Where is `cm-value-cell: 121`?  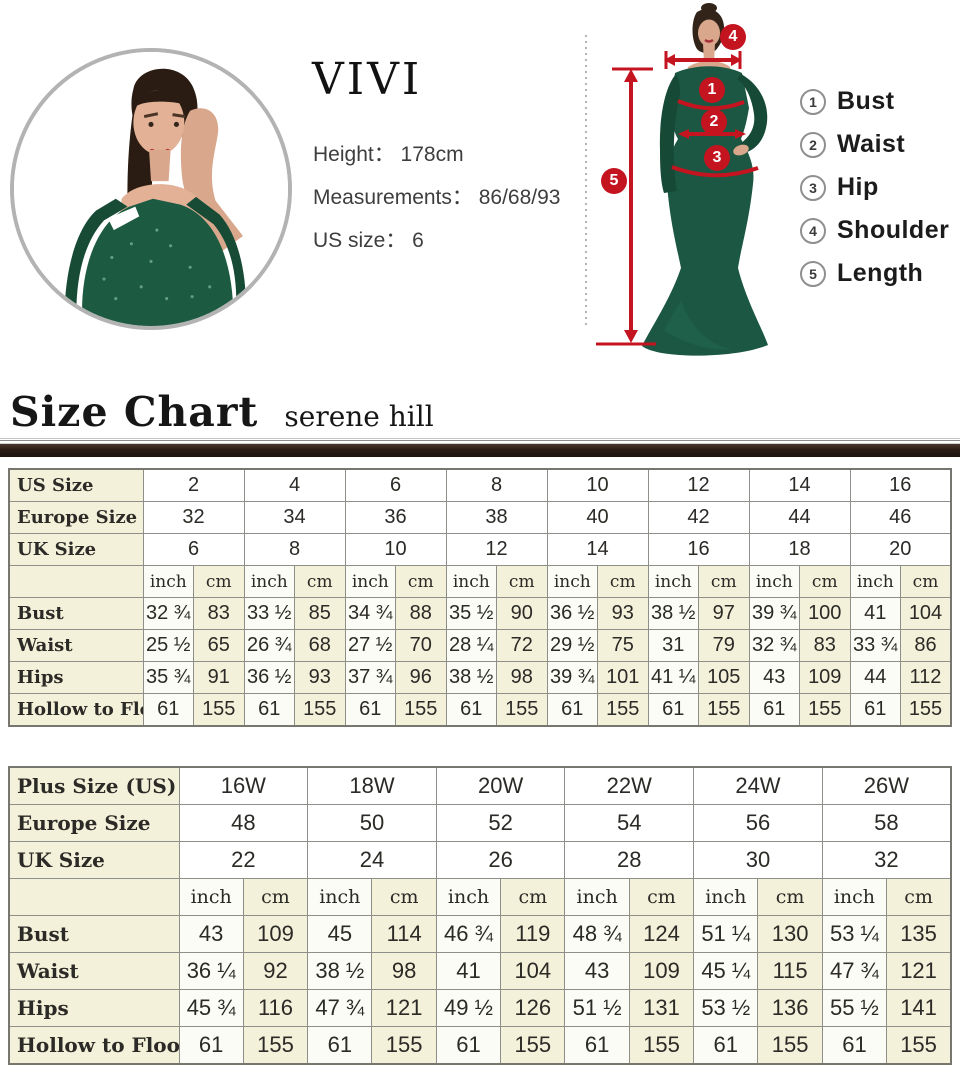 cm-value-cell: 121 is located at coordinates (404, 1008).